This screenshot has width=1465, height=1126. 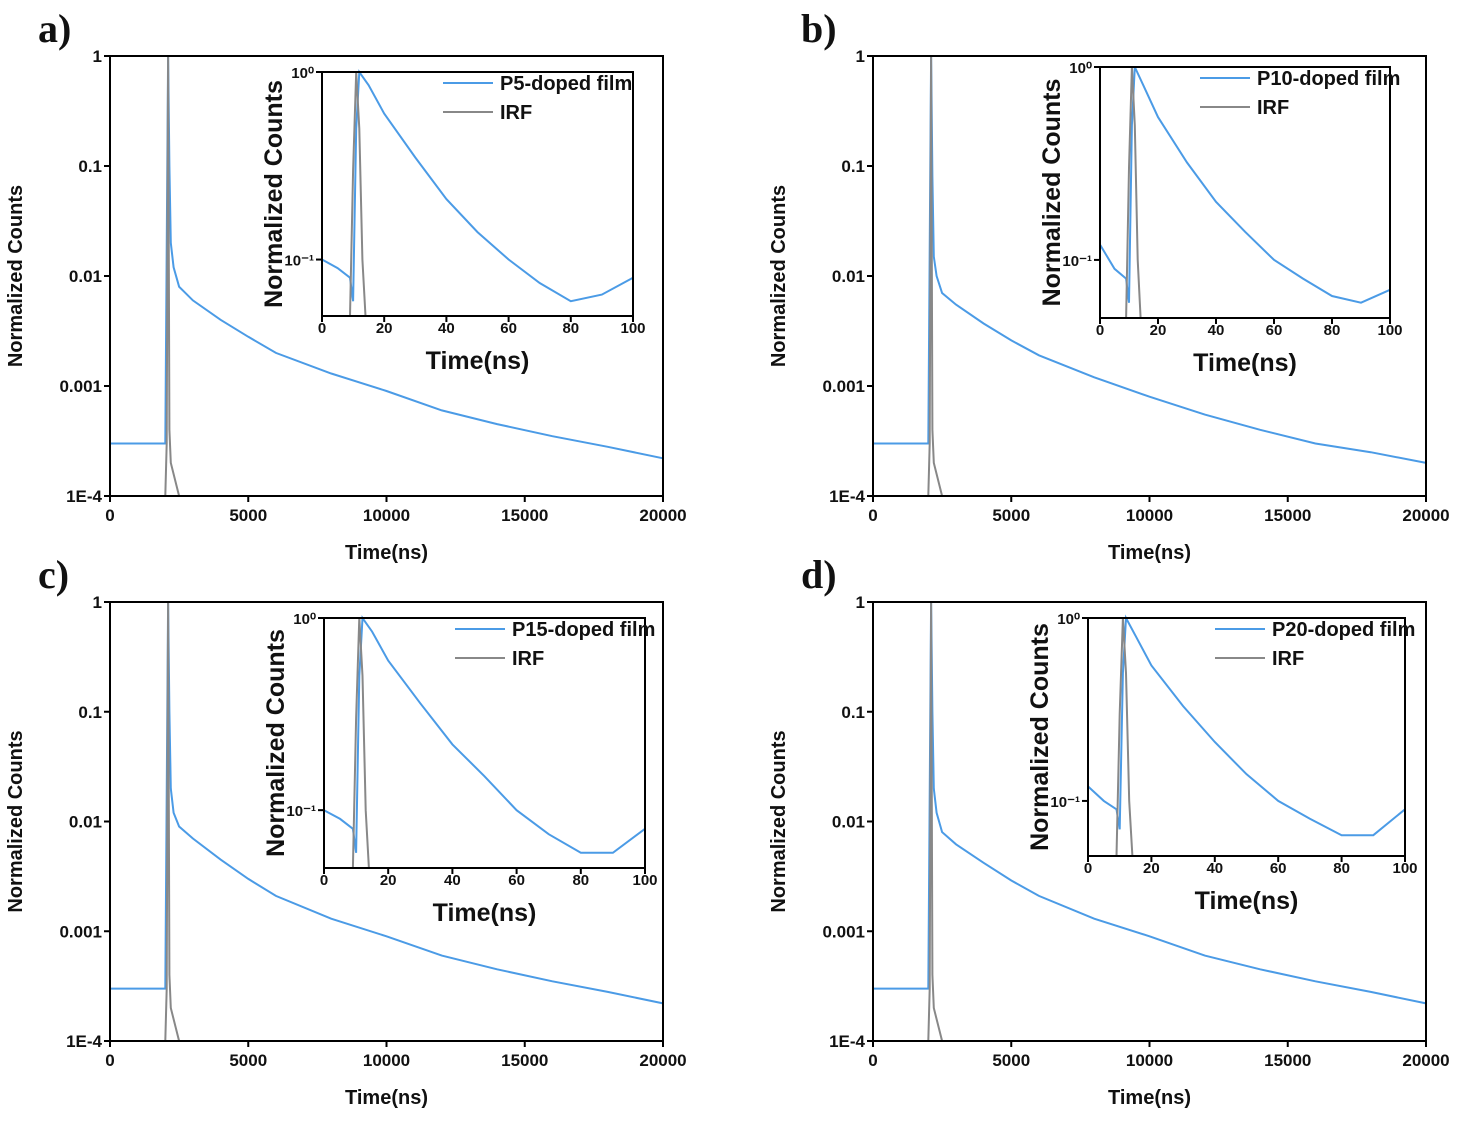 I want to click on legend-label: P5-doped film, so click(x=566, y=84).